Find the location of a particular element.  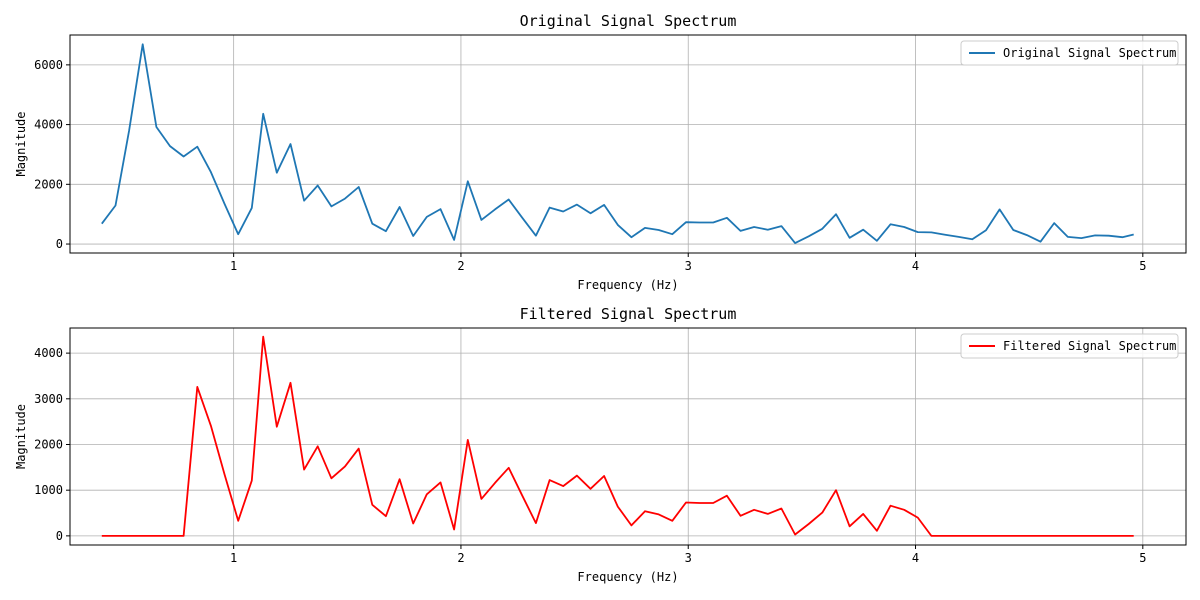

legend-label: Filtered Signal Spectrum is located at coordinates (1089, 346).